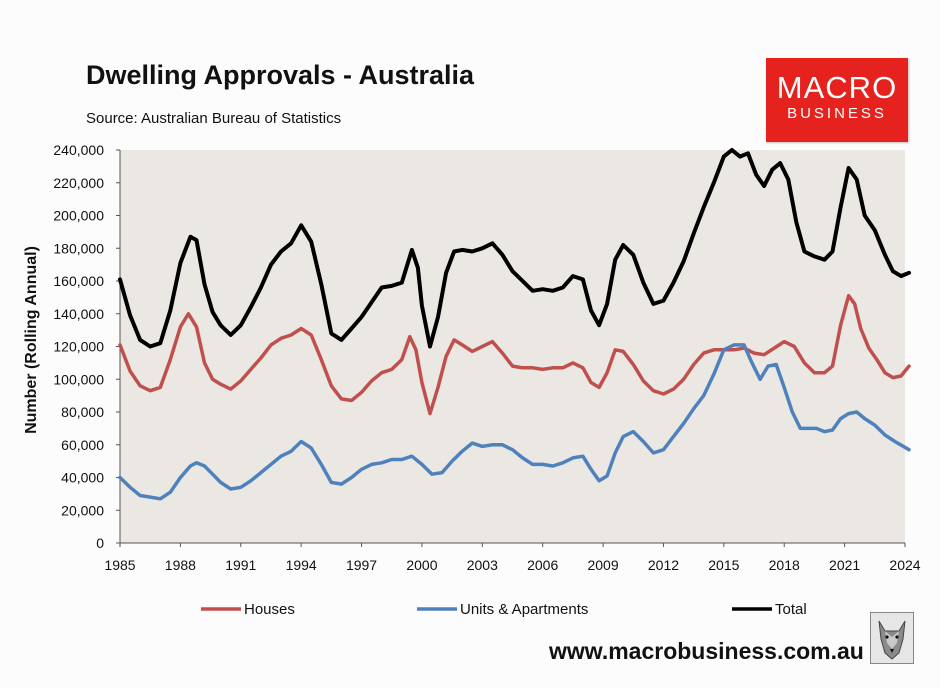 This screenshot has height=688, width=940. Describe the element at coordinates (31, 340) in the screenshot. I see `y-axis-label: Number (Rolling Annual)` at that location.